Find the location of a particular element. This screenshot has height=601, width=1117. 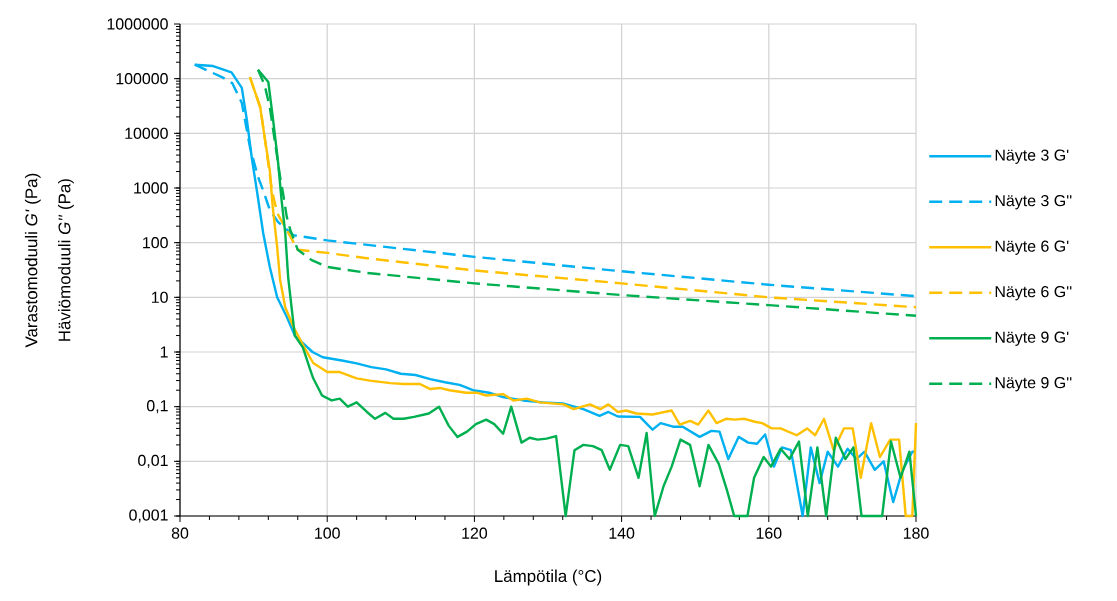

x-tick-label: 80 is located at coordinates (180, 533).